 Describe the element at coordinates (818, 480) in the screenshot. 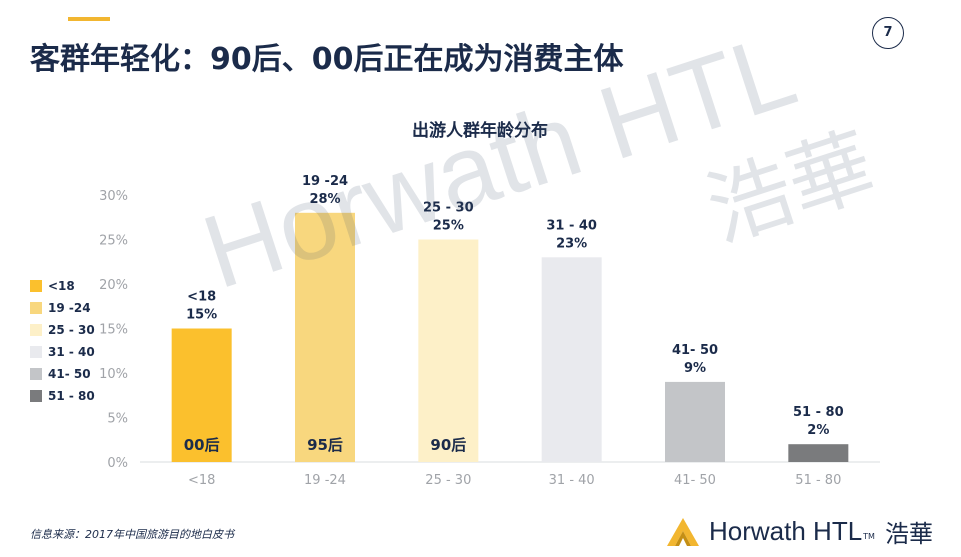

I see `x-tick-label: 51 - 80` at that location.